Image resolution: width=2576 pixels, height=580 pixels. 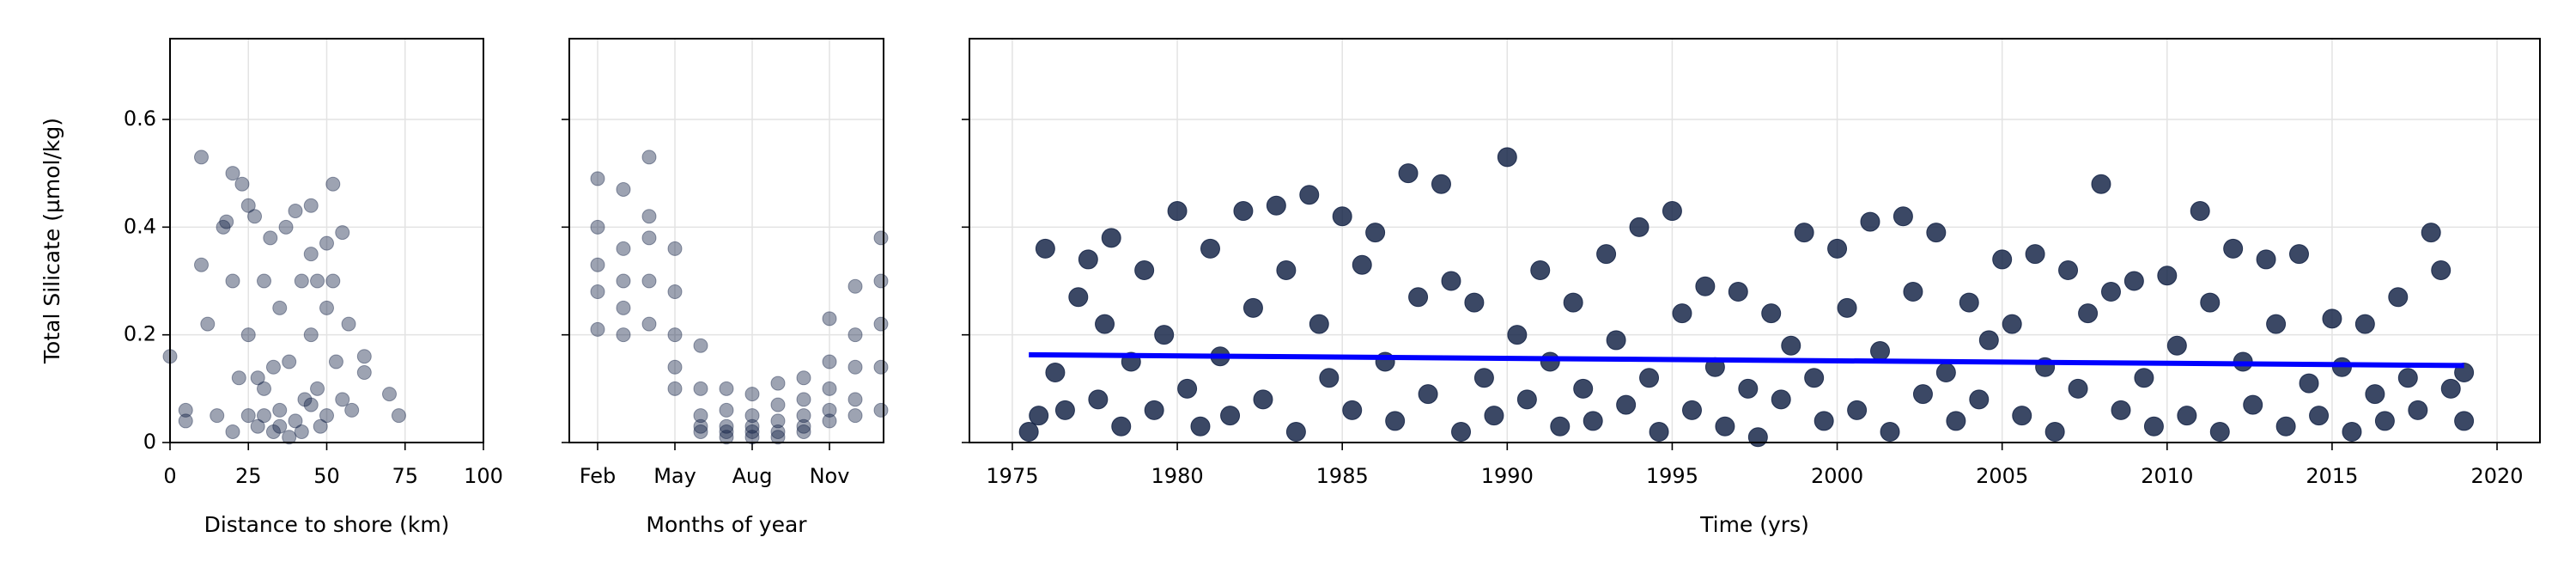 What do you see at coordinates (726, 524) in the screenshot?
I see `x-axis-label: Months of year` at bounding box center [726, 524].